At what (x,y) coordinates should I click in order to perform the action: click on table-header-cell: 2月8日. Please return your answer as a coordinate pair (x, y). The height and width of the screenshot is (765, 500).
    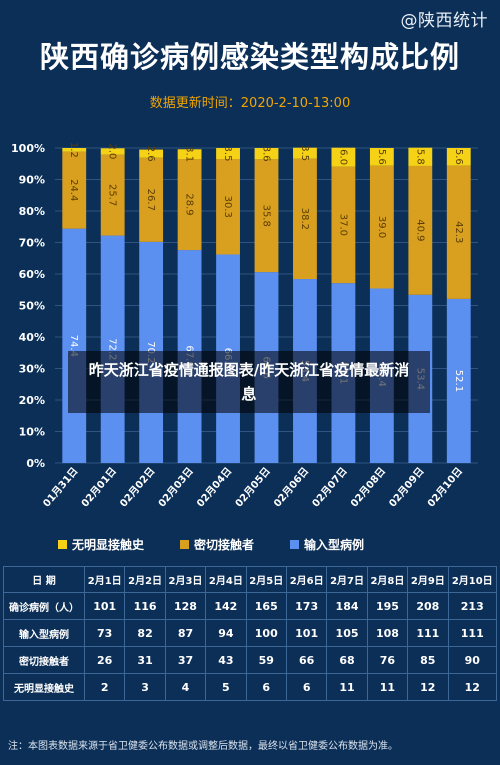
    Looking at the image, I should click on (387, 579).